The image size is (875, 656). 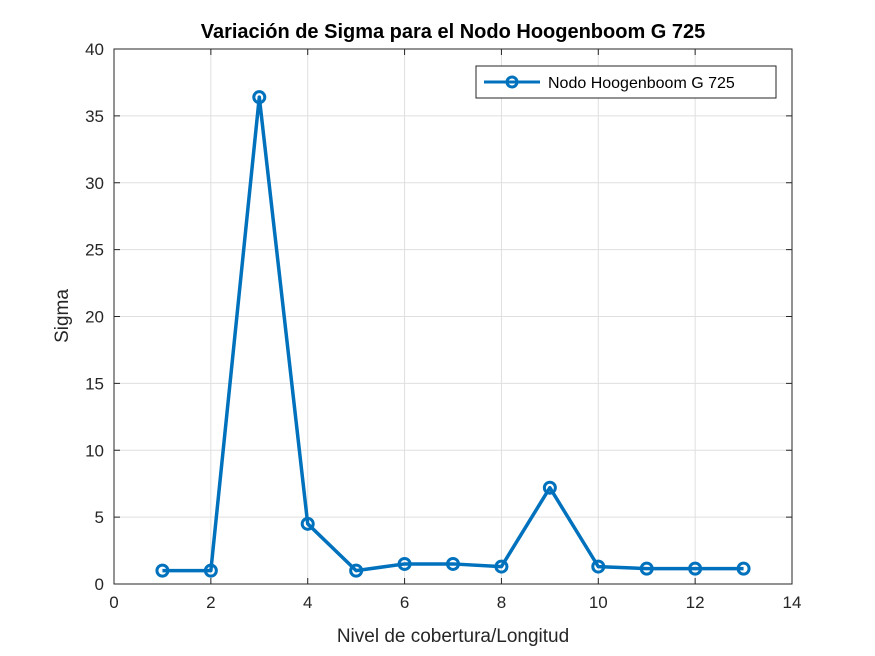 I want to click on y-tick-label: 25, so click(x=94, y=250).